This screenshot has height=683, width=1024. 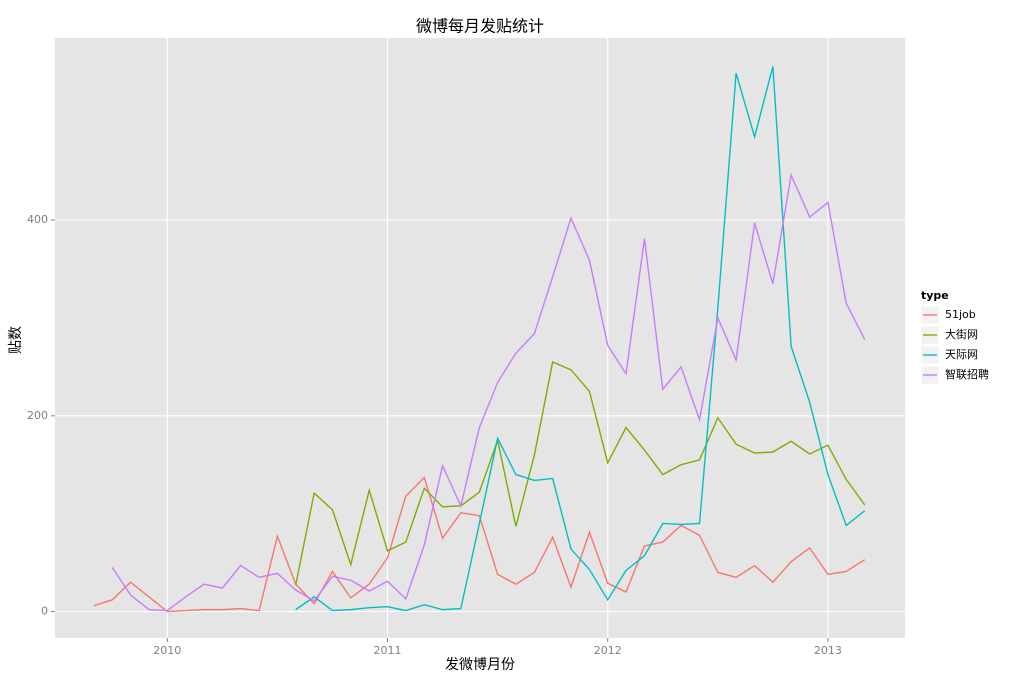 I want to click on x-tick-label: 2012, so click(x=608, y=650).